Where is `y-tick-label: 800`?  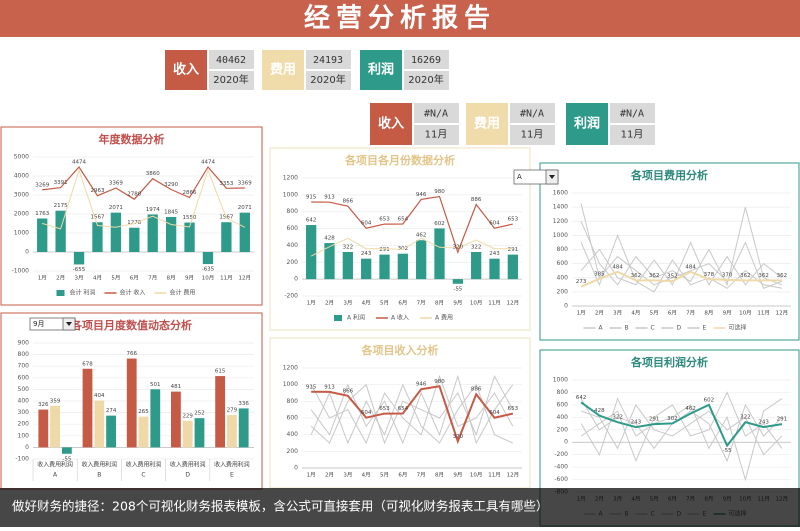 y-tick-label: 800 is located at coordinates (293, 401).